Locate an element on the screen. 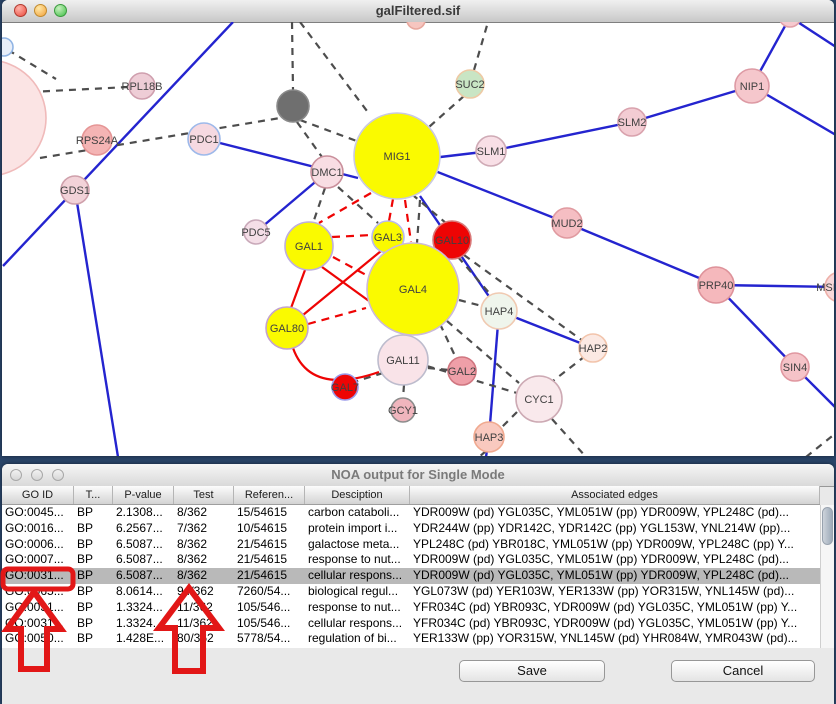 This screenshot has width=836, height=704. network-node-sin4 is located at coordinates (795, 367).